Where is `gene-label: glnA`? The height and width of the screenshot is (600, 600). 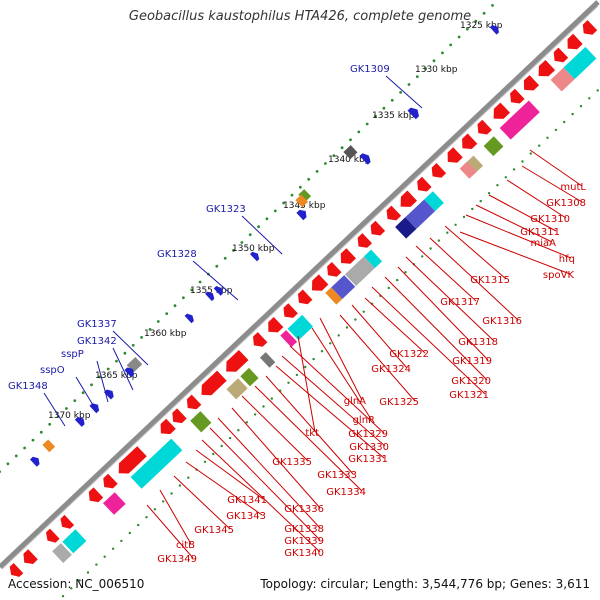 gene-label: glnA is located at coordinates (355, 401).